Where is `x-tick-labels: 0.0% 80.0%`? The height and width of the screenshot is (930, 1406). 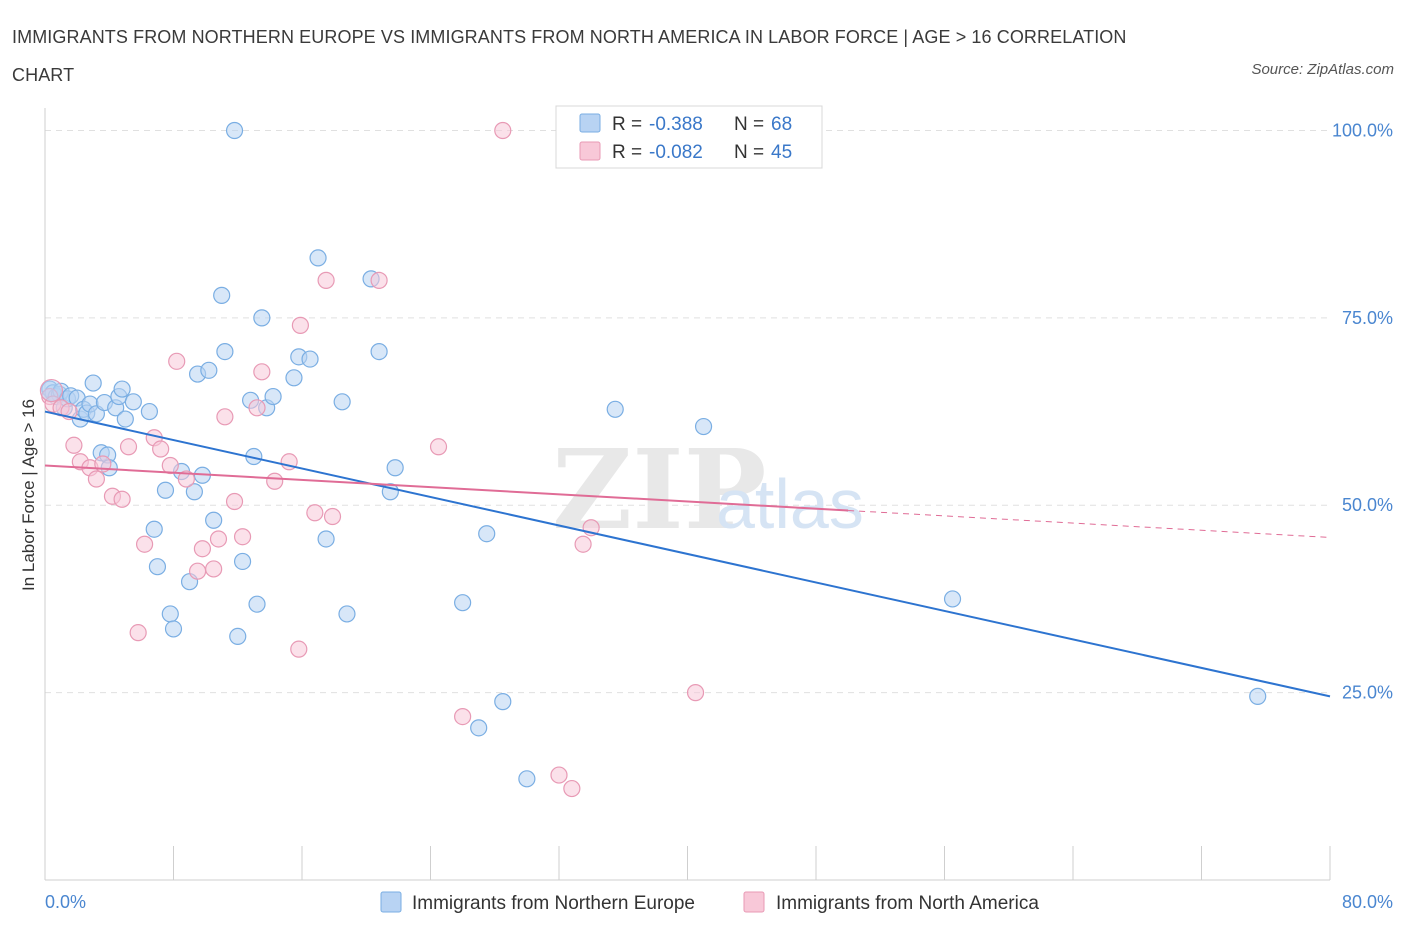 x-tick-labels: 0.0% 80.0% is located at coordinates (719, 902).